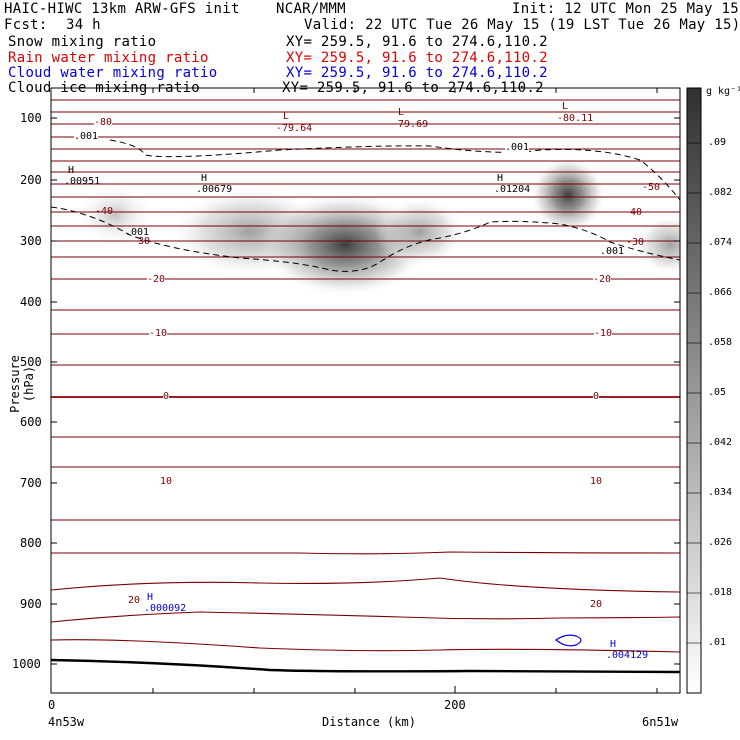 This screenshot has height=740, width=740. What do you see at coordinates (165, 608) in the screenshot?
I see `high-value: .000092` at bounding box center [165, 608].